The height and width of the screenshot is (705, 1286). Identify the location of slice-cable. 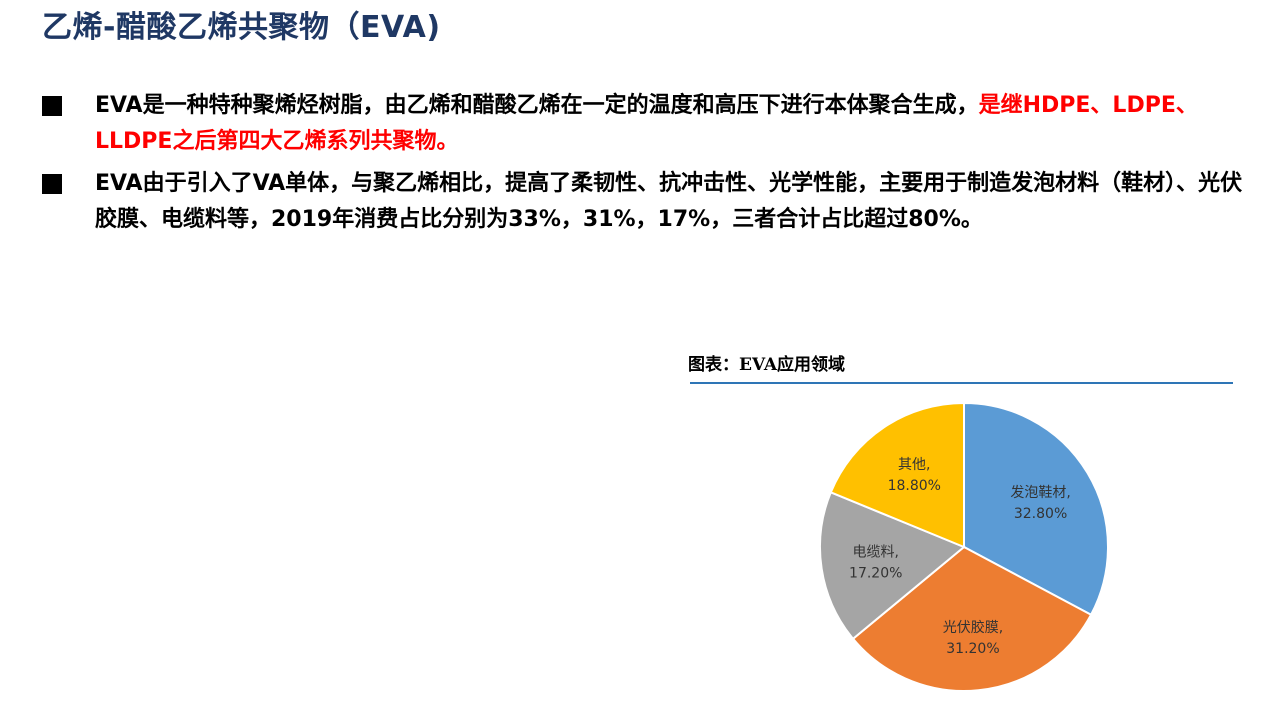
(892, 566).